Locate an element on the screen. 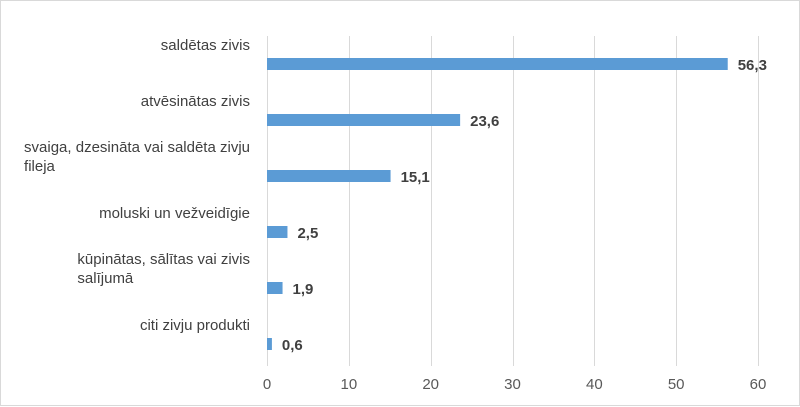 The height and width of the screenshot is (407, 800). data-label-3: 2,5 is located at coordinates (307, 233).